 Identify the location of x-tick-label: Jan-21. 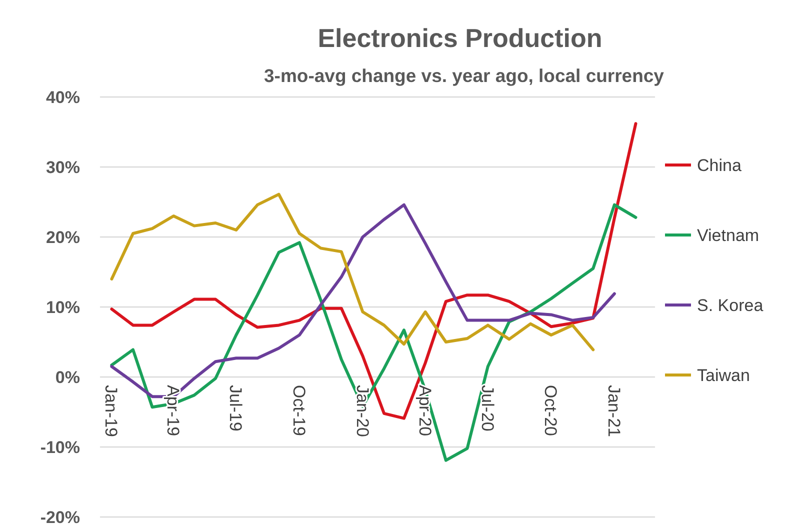
(614, 411).